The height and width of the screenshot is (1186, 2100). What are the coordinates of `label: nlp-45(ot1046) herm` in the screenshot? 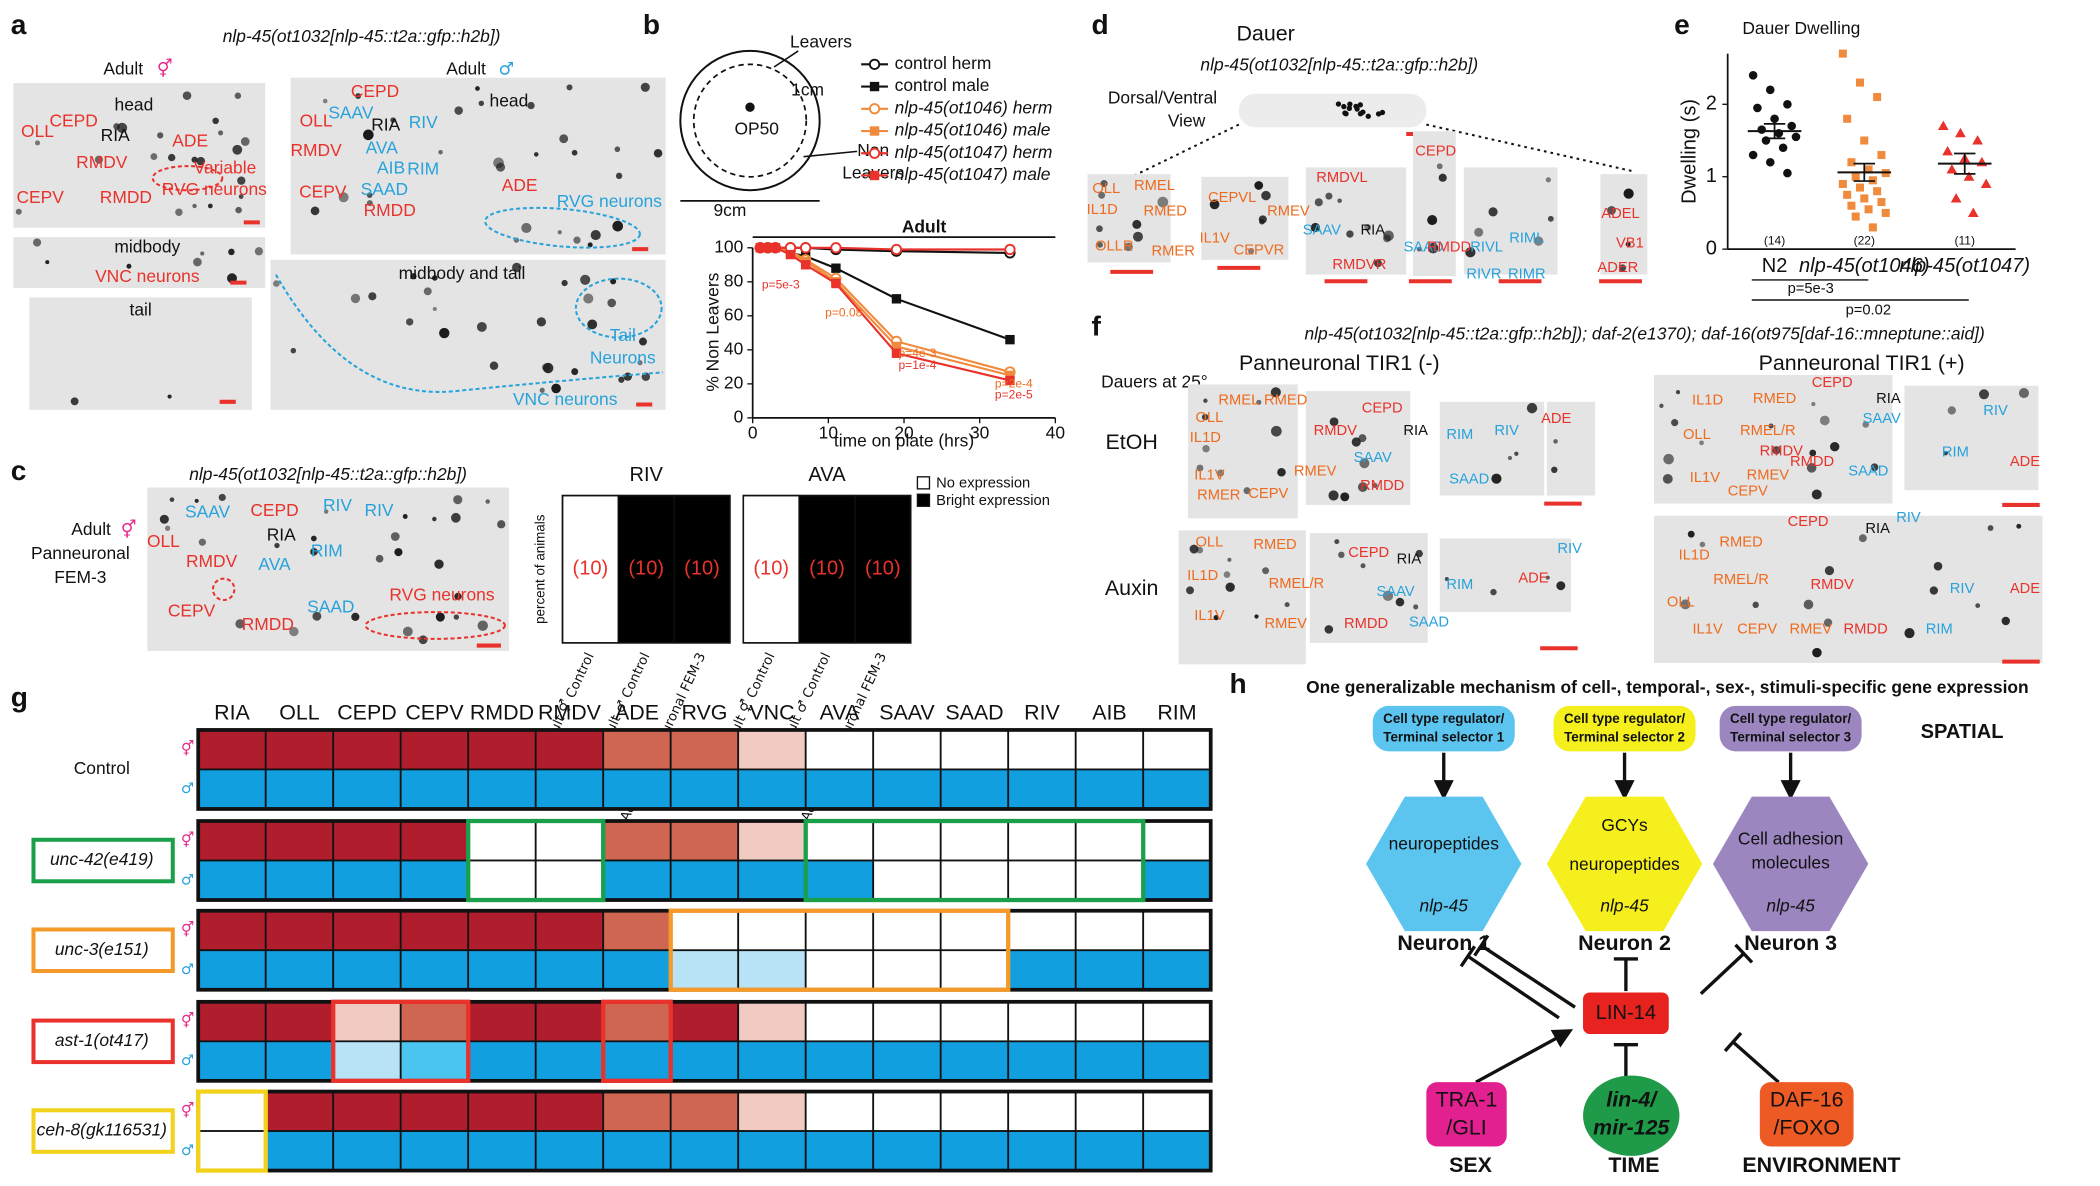 It's located at (974, 107).